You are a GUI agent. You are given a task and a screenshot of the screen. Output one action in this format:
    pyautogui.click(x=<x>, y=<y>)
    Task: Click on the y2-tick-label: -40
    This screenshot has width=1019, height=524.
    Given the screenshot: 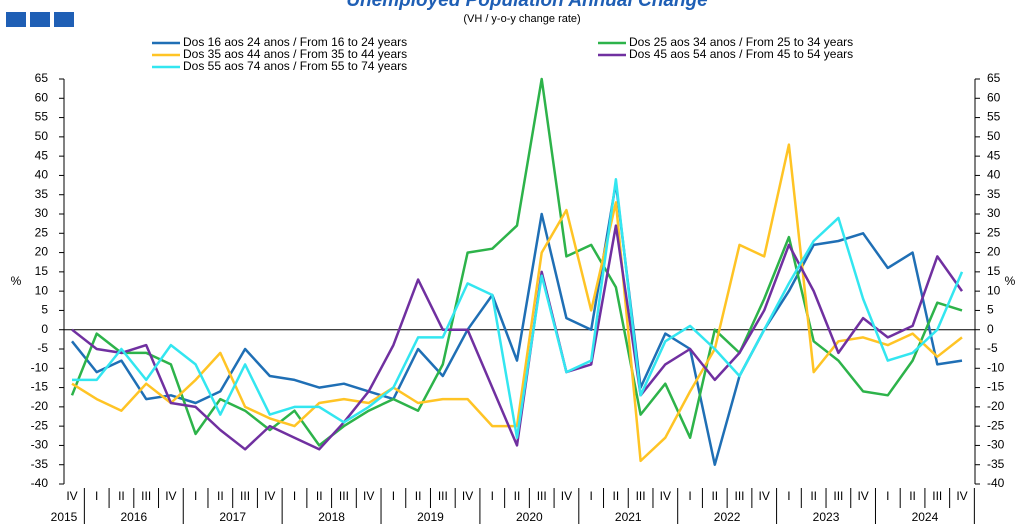 What is the action you would take?
    pyautogui.click(x=996, y=483)
    